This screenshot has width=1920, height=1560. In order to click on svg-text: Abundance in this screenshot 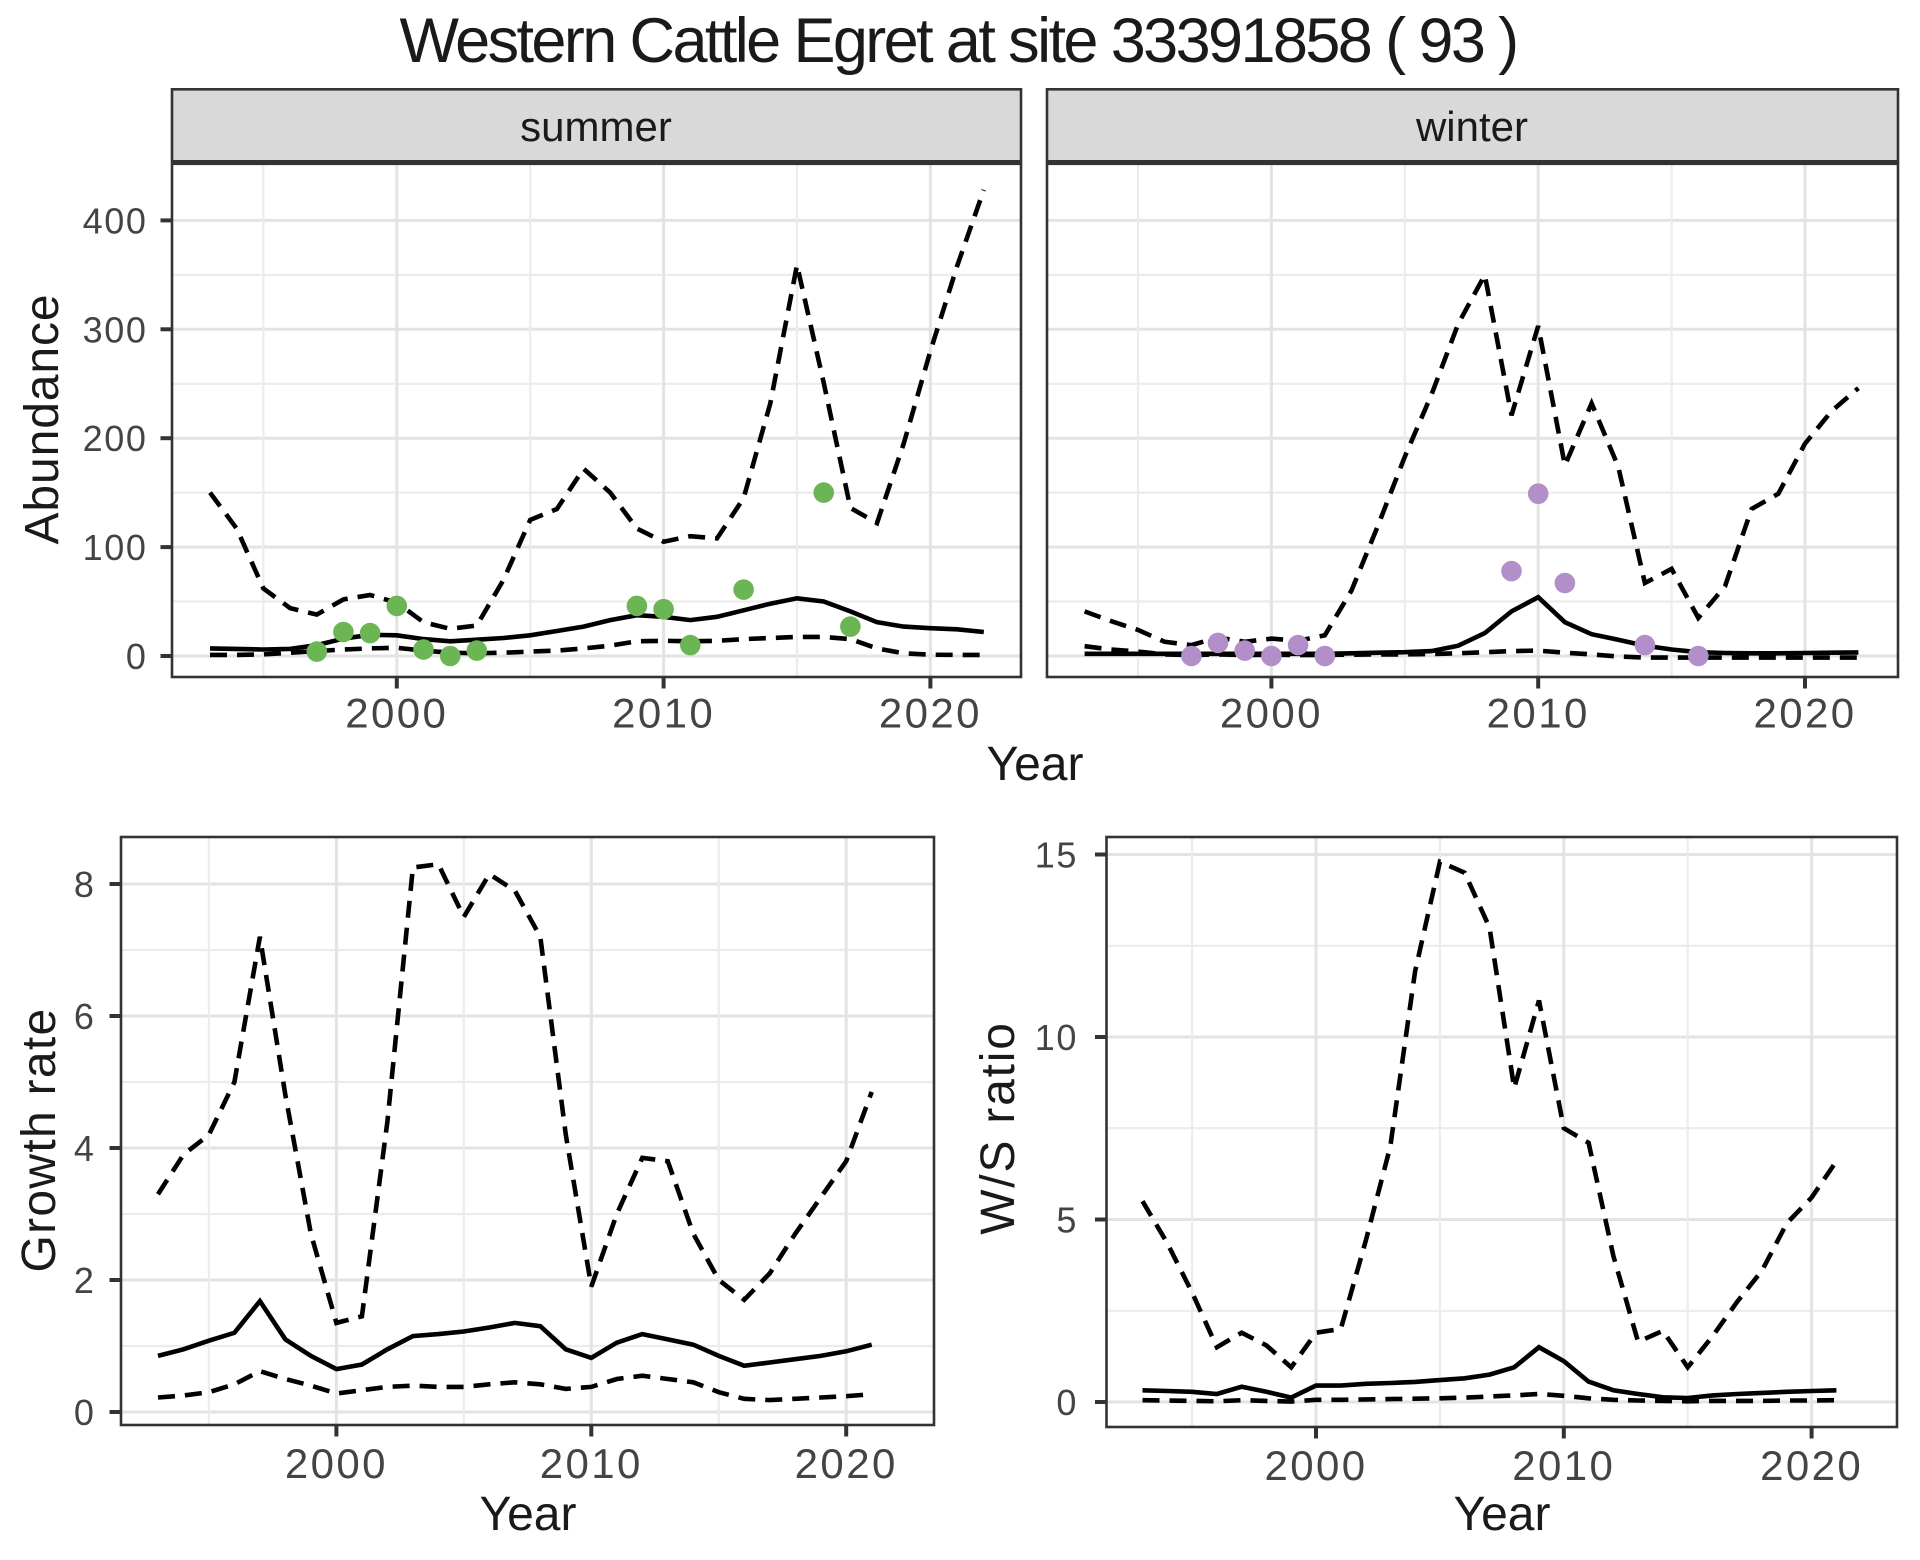, I will do `click(42, 419)`.